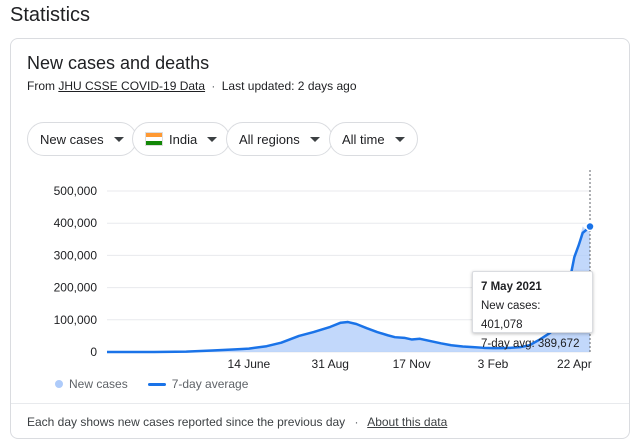 The width and height of the screenshot is (640, 447). What do you see at coordinates (76, 223) in the screenshot?
I see `y-tick-label: 400,000` at bounding box center [76, 223].